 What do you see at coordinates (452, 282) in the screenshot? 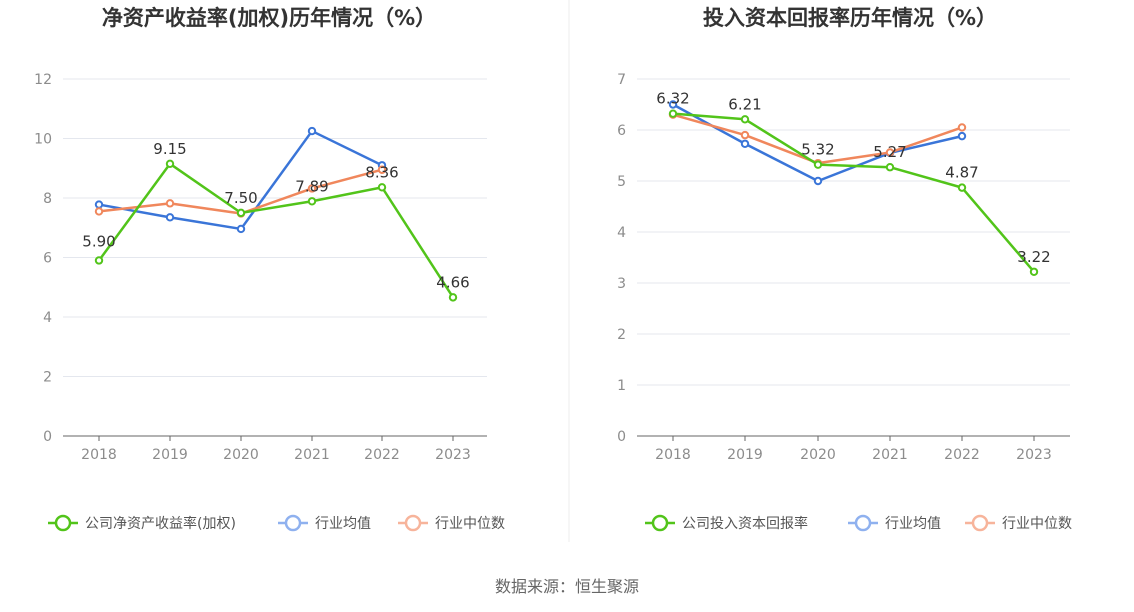
I see `data-label: 4.66` at bounding box center [452, 282].